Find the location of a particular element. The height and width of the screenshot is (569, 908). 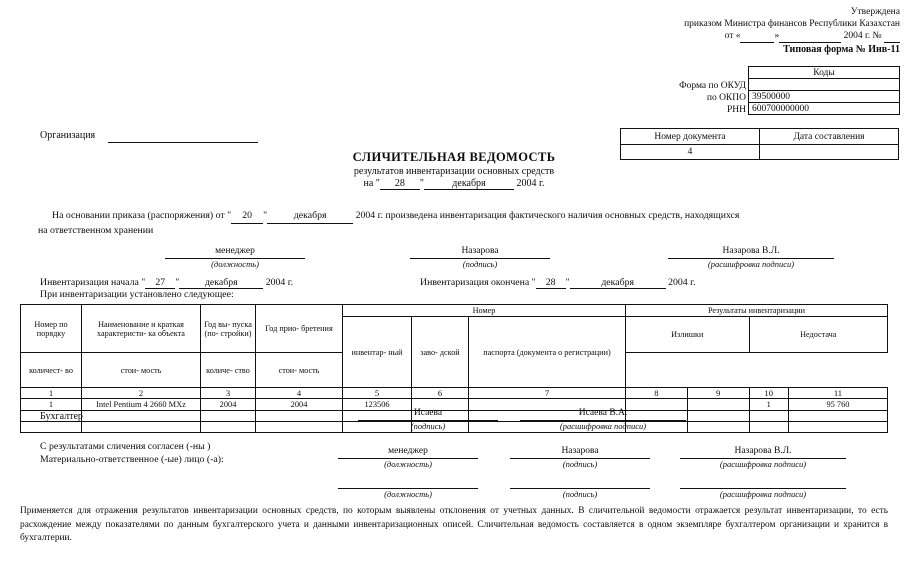

page-title: СЛИЧИТЕЛЬНАЯ ВЕДОМОСТЬ is located at coordinates (454, 157).